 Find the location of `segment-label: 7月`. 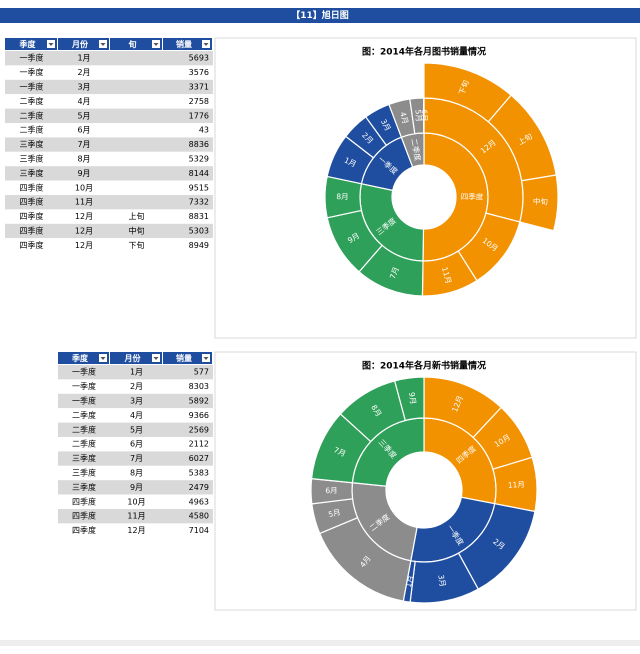

segment-label: 7月 is located at coordinates (394, 273).